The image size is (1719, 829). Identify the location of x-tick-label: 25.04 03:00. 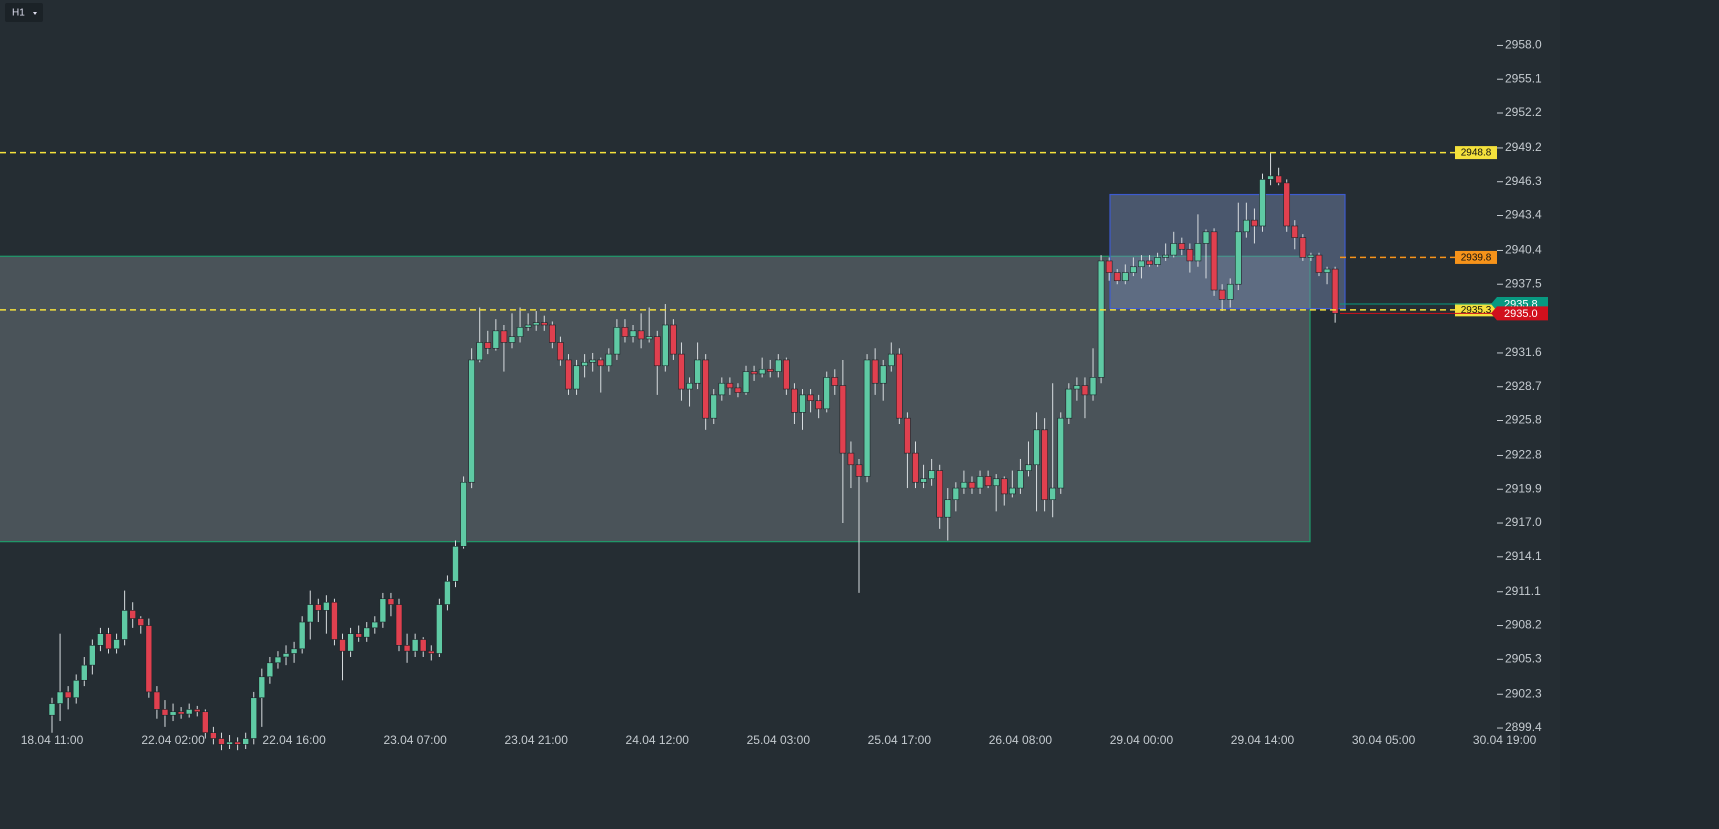
(779, 740).